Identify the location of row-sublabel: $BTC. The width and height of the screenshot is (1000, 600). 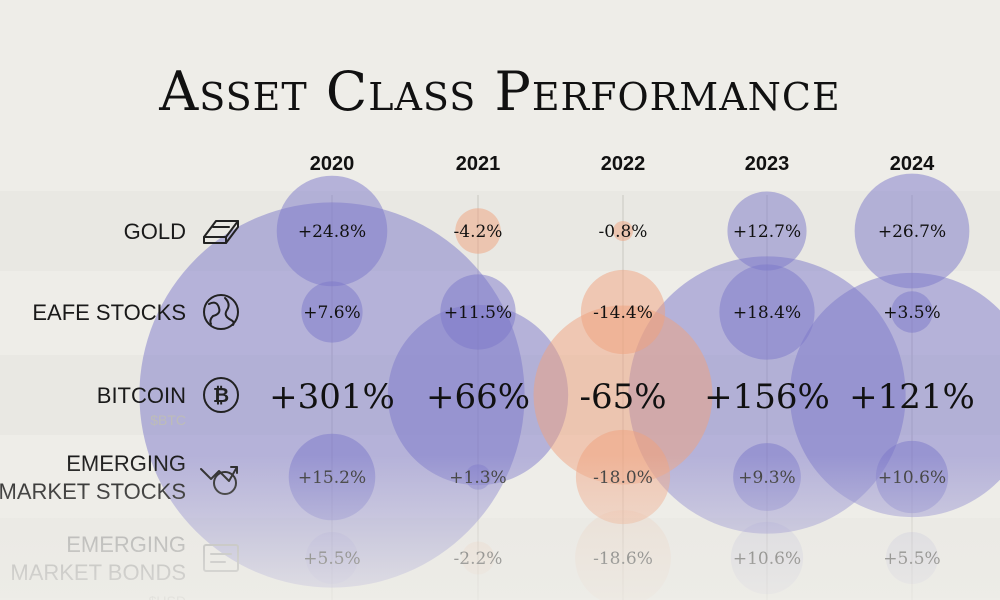
(168, 420).